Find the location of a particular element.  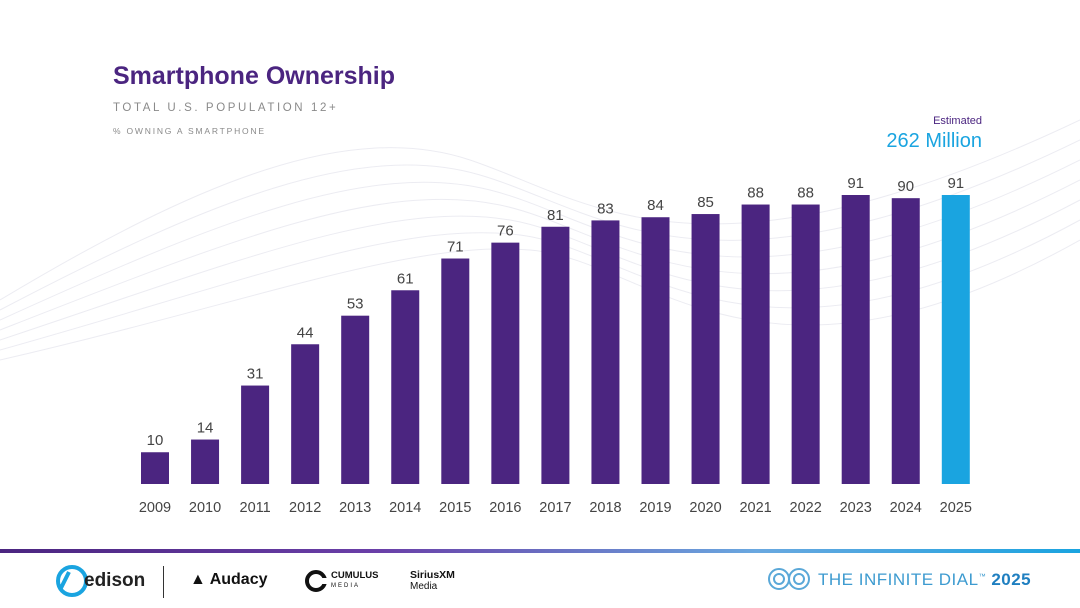

bar-2009 is located at coordinates (155, 468).